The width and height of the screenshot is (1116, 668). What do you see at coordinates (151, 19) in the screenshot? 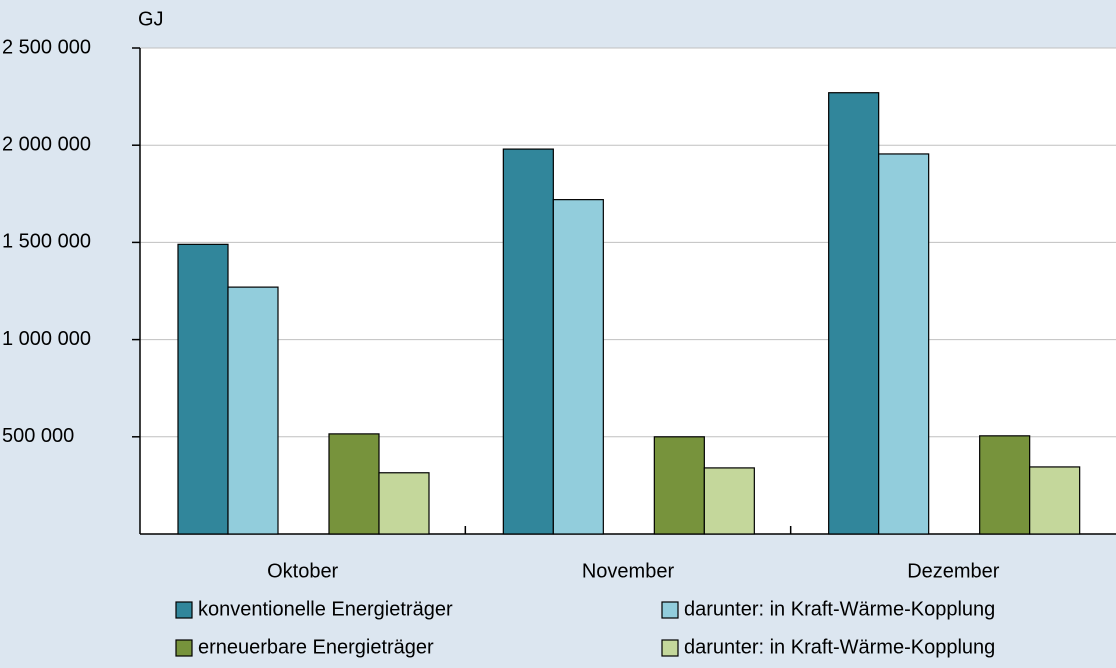
I see `y-axis-unit: GJ` at bounding box center [151, 19].